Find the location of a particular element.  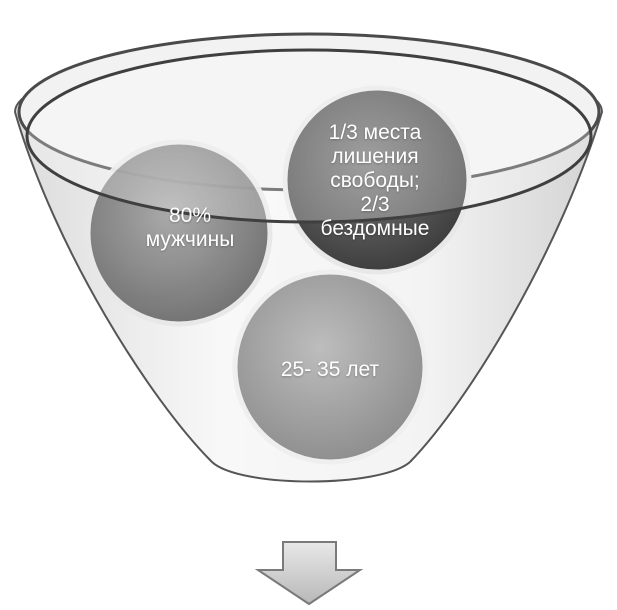

circle-prison is located at coordinates (377, 180).